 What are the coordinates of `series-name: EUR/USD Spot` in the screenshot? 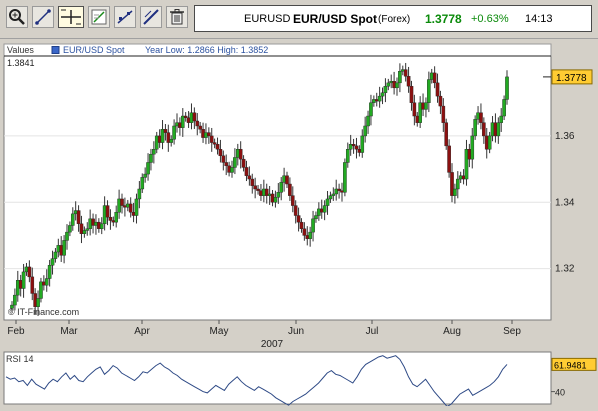 It's located at (94, 50).